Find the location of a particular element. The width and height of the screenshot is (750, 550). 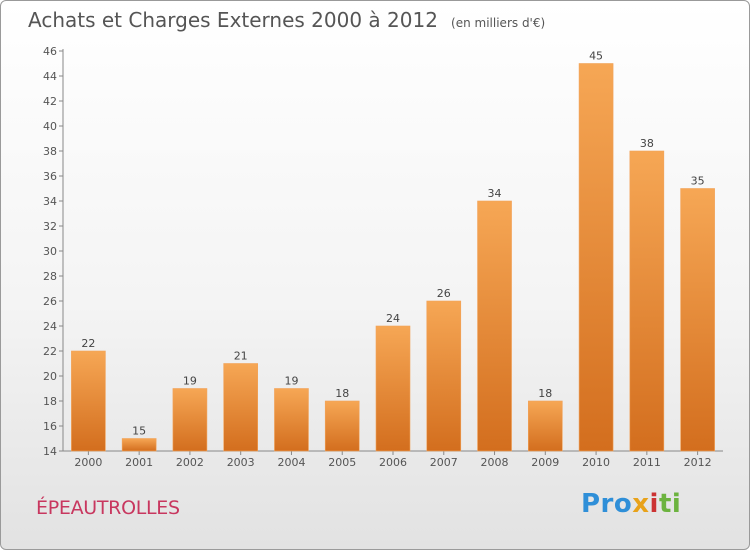

bar-2008 is located at coordinates (494, 326).